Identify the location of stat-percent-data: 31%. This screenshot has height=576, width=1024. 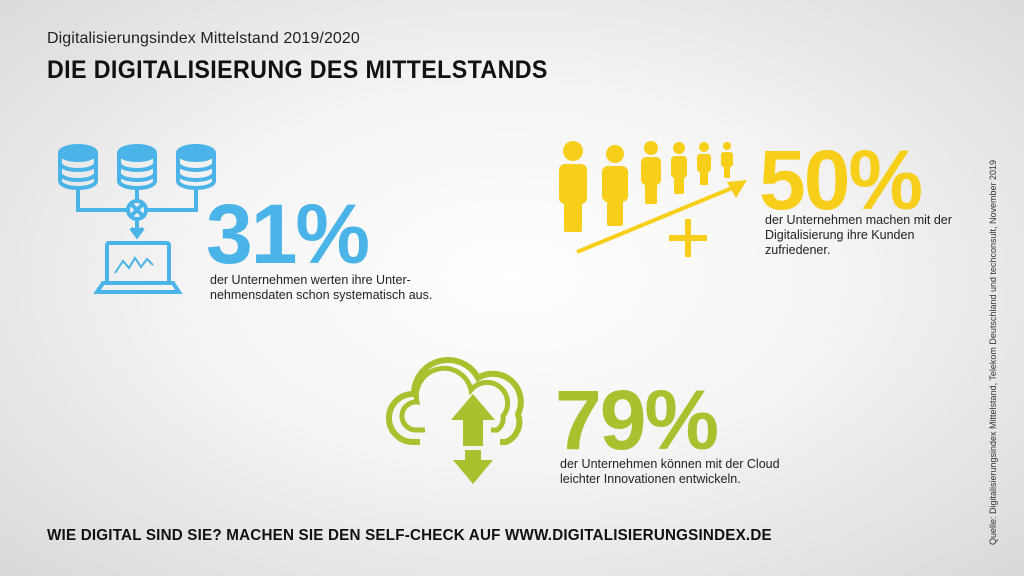
(288, 234).